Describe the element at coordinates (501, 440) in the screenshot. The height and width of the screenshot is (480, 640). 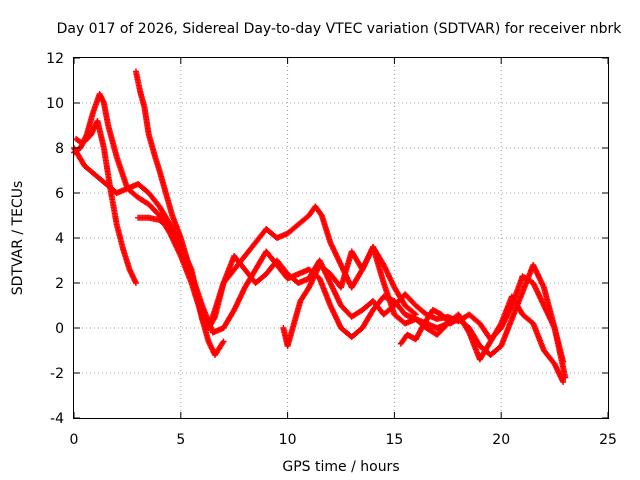
I see `x-tick-label: 20` at that location.